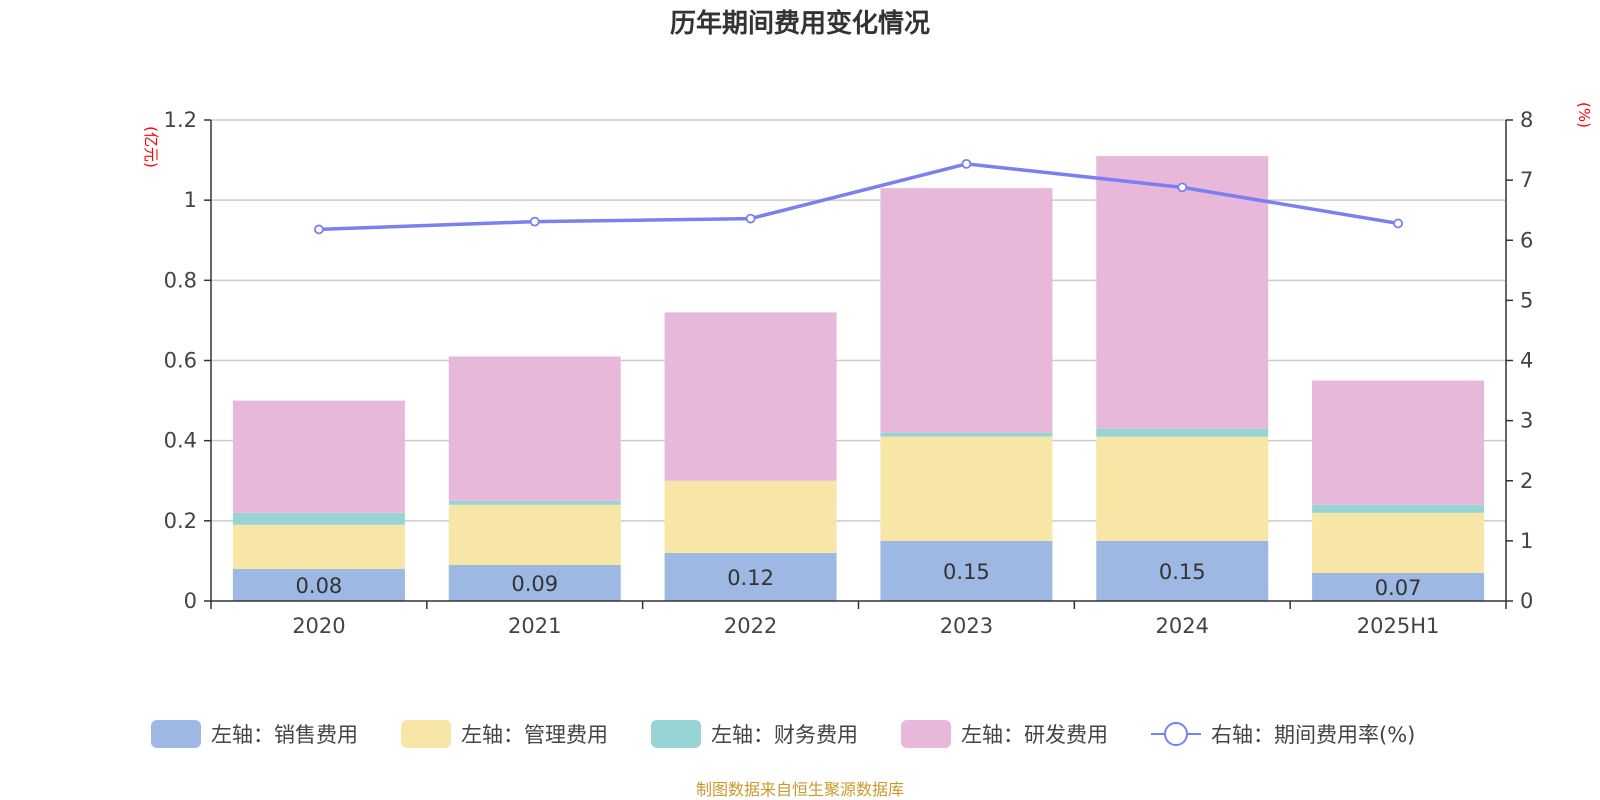 The height and width of the screenshot is (800, 1600). Describe the element at coordinates (1526, 601) in the screenshot. I see `right-tick-label: 0` at that location.